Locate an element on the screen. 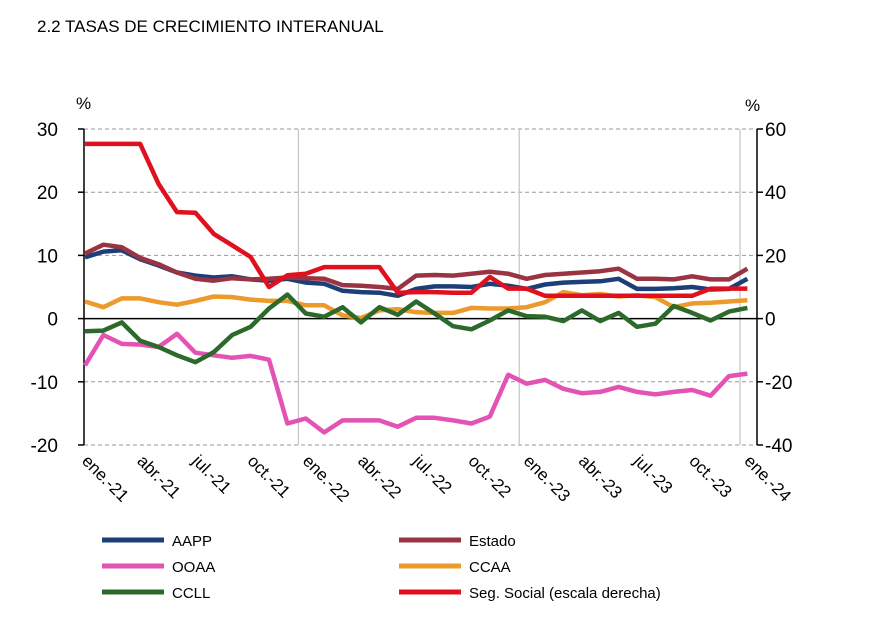 This screenshot has width=873, height=631. x-tick-label: ene.-23 is located at coordinates (547, 478).